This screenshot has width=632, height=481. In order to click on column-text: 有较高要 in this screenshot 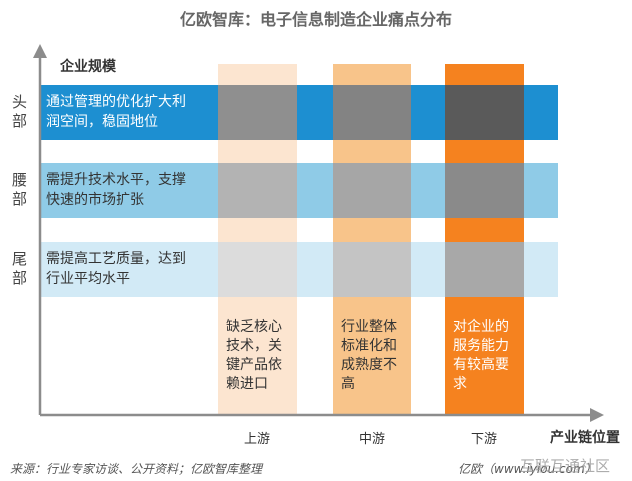, I will do `click(481, 365)`.